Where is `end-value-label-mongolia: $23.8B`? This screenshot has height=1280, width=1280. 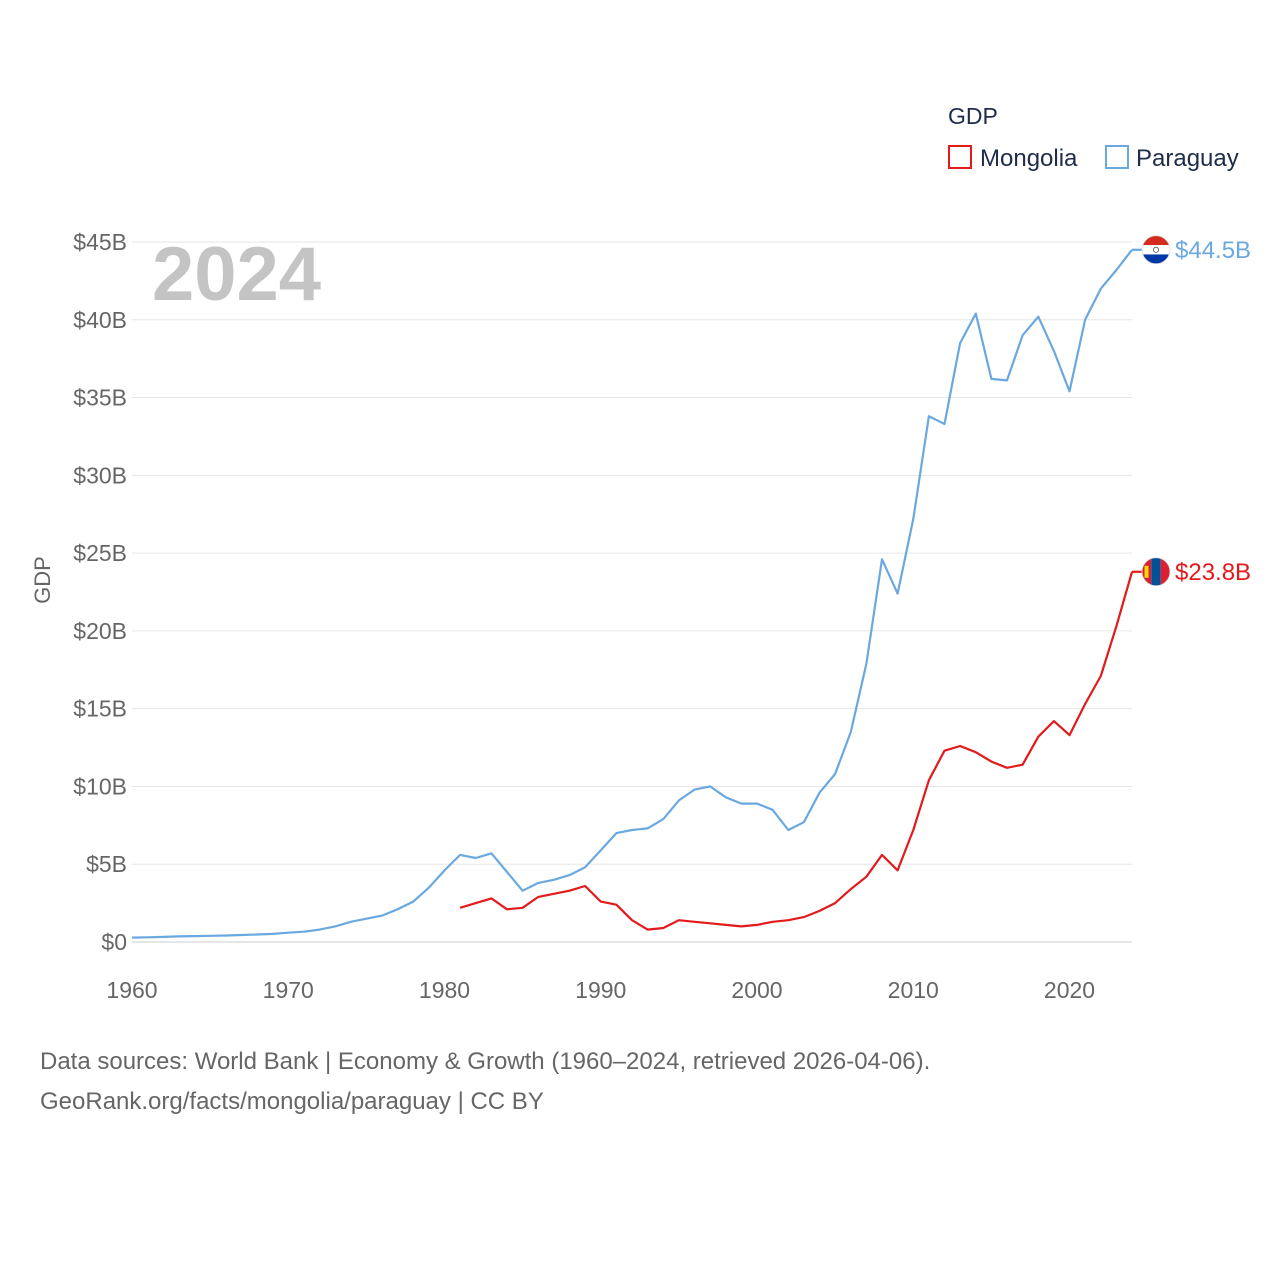
end-value-label-mongolia: $23.8B is located at coordinates (1213, 572).